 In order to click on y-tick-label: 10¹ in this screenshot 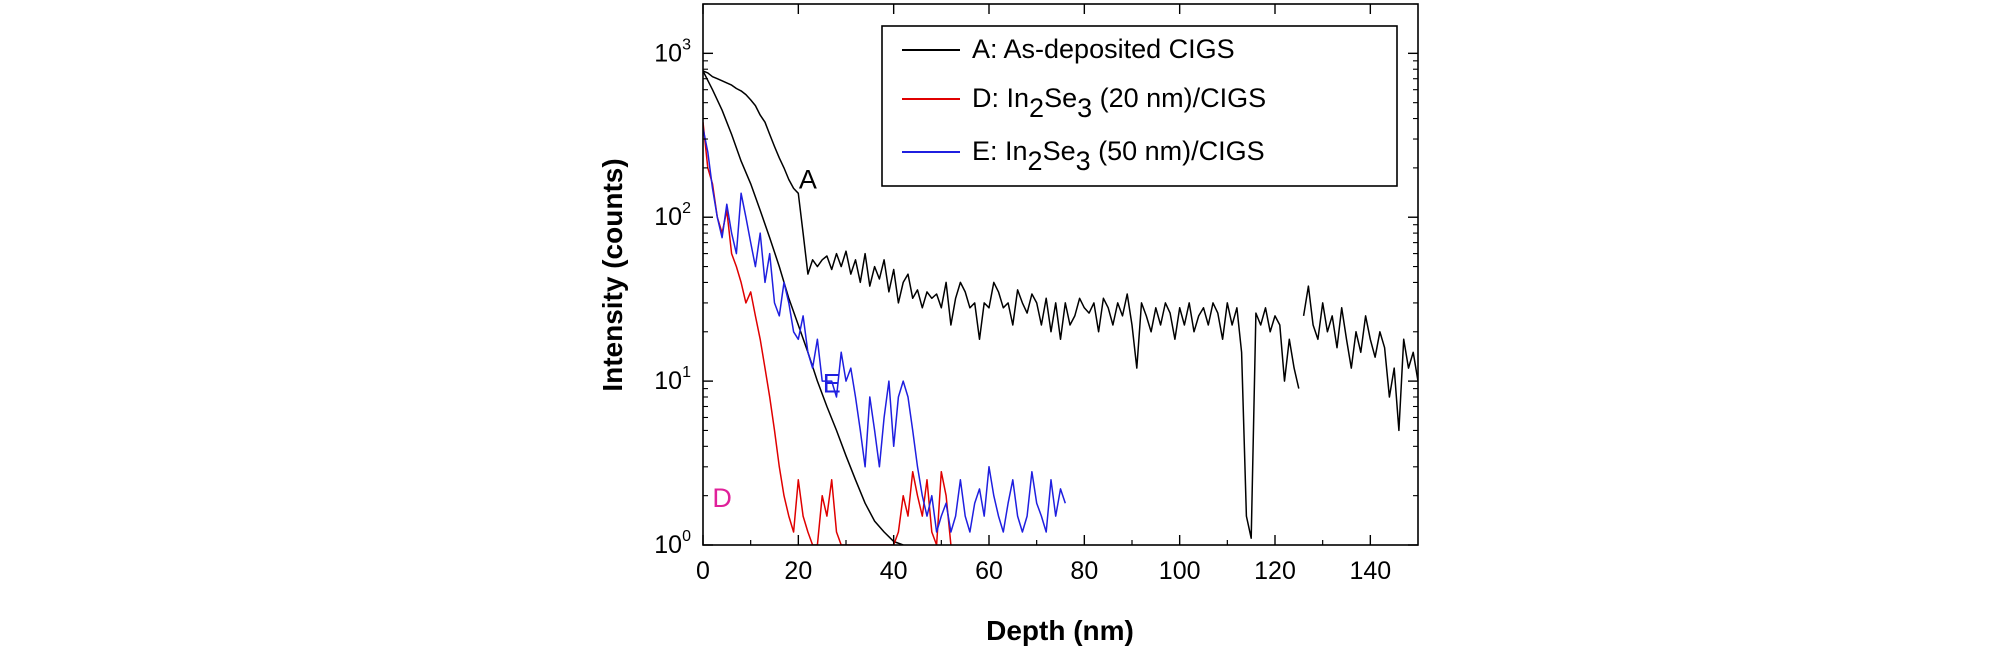, I will do `click(672, 379)`.